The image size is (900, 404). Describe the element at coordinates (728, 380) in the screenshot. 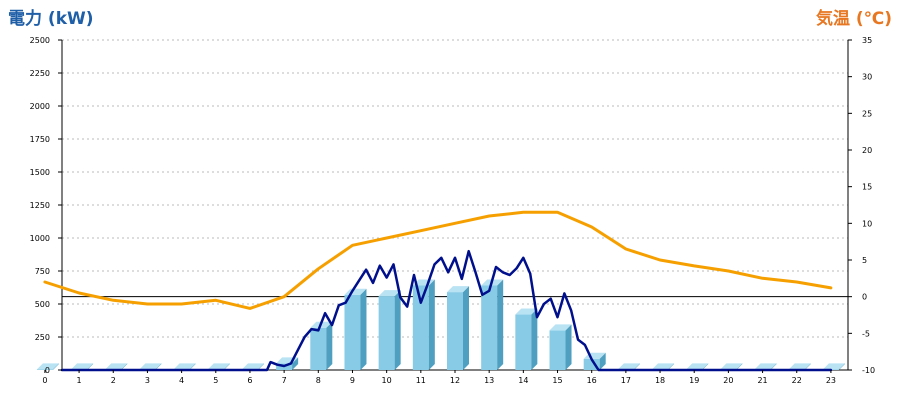

I see `x-tick-label: 20` at that location.